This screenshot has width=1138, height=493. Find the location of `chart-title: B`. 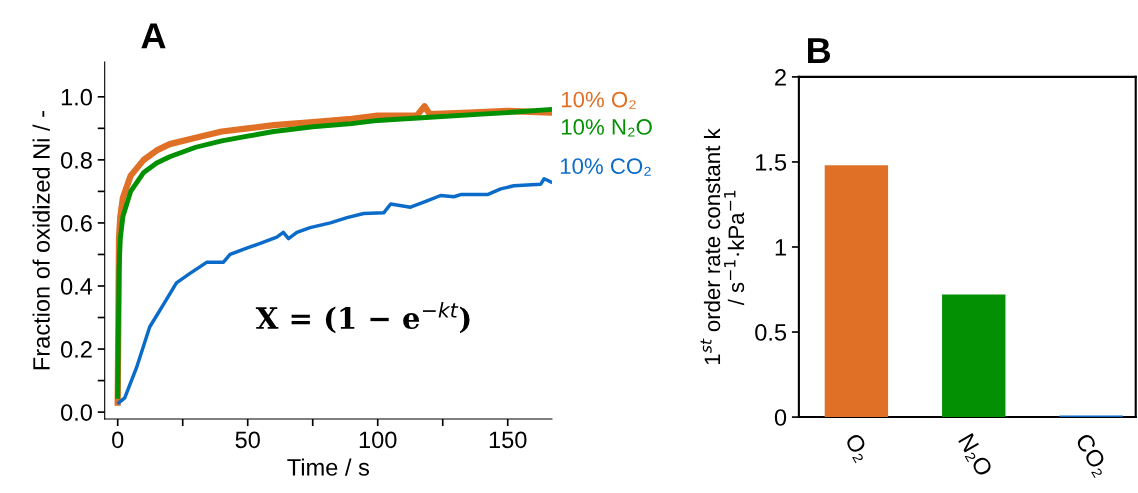

chart-title: B is located at coordinates (819, 51).